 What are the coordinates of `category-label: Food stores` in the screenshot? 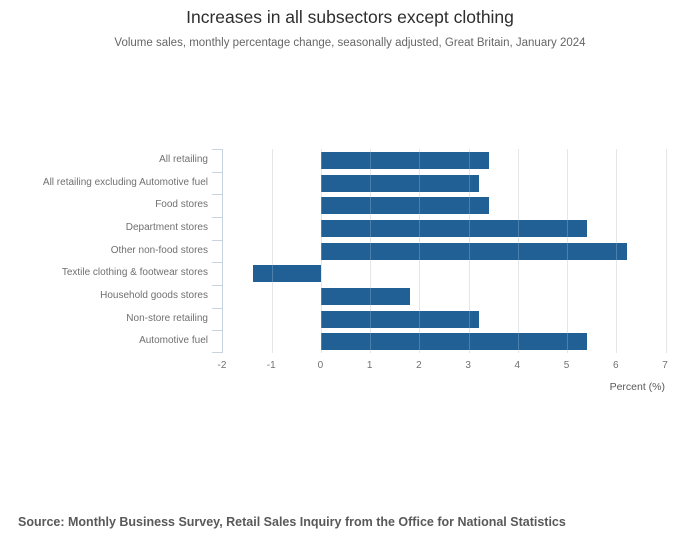 It's located at (181, 205).